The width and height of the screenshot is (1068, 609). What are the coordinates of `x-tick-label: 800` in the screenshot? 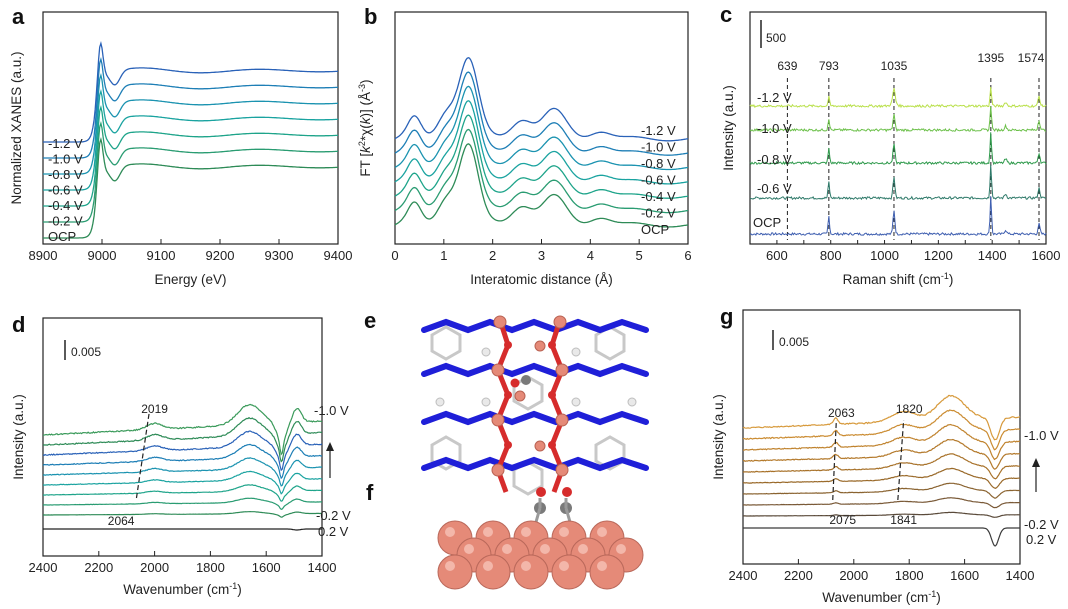 It's located at (831, 255).